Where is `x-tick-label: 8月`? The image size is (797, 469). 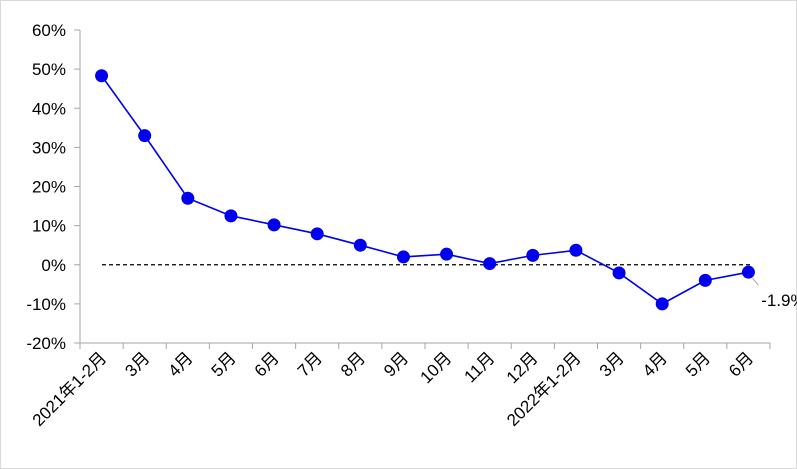 x-tick-label: 8月 is located at coordinates (353, 364).